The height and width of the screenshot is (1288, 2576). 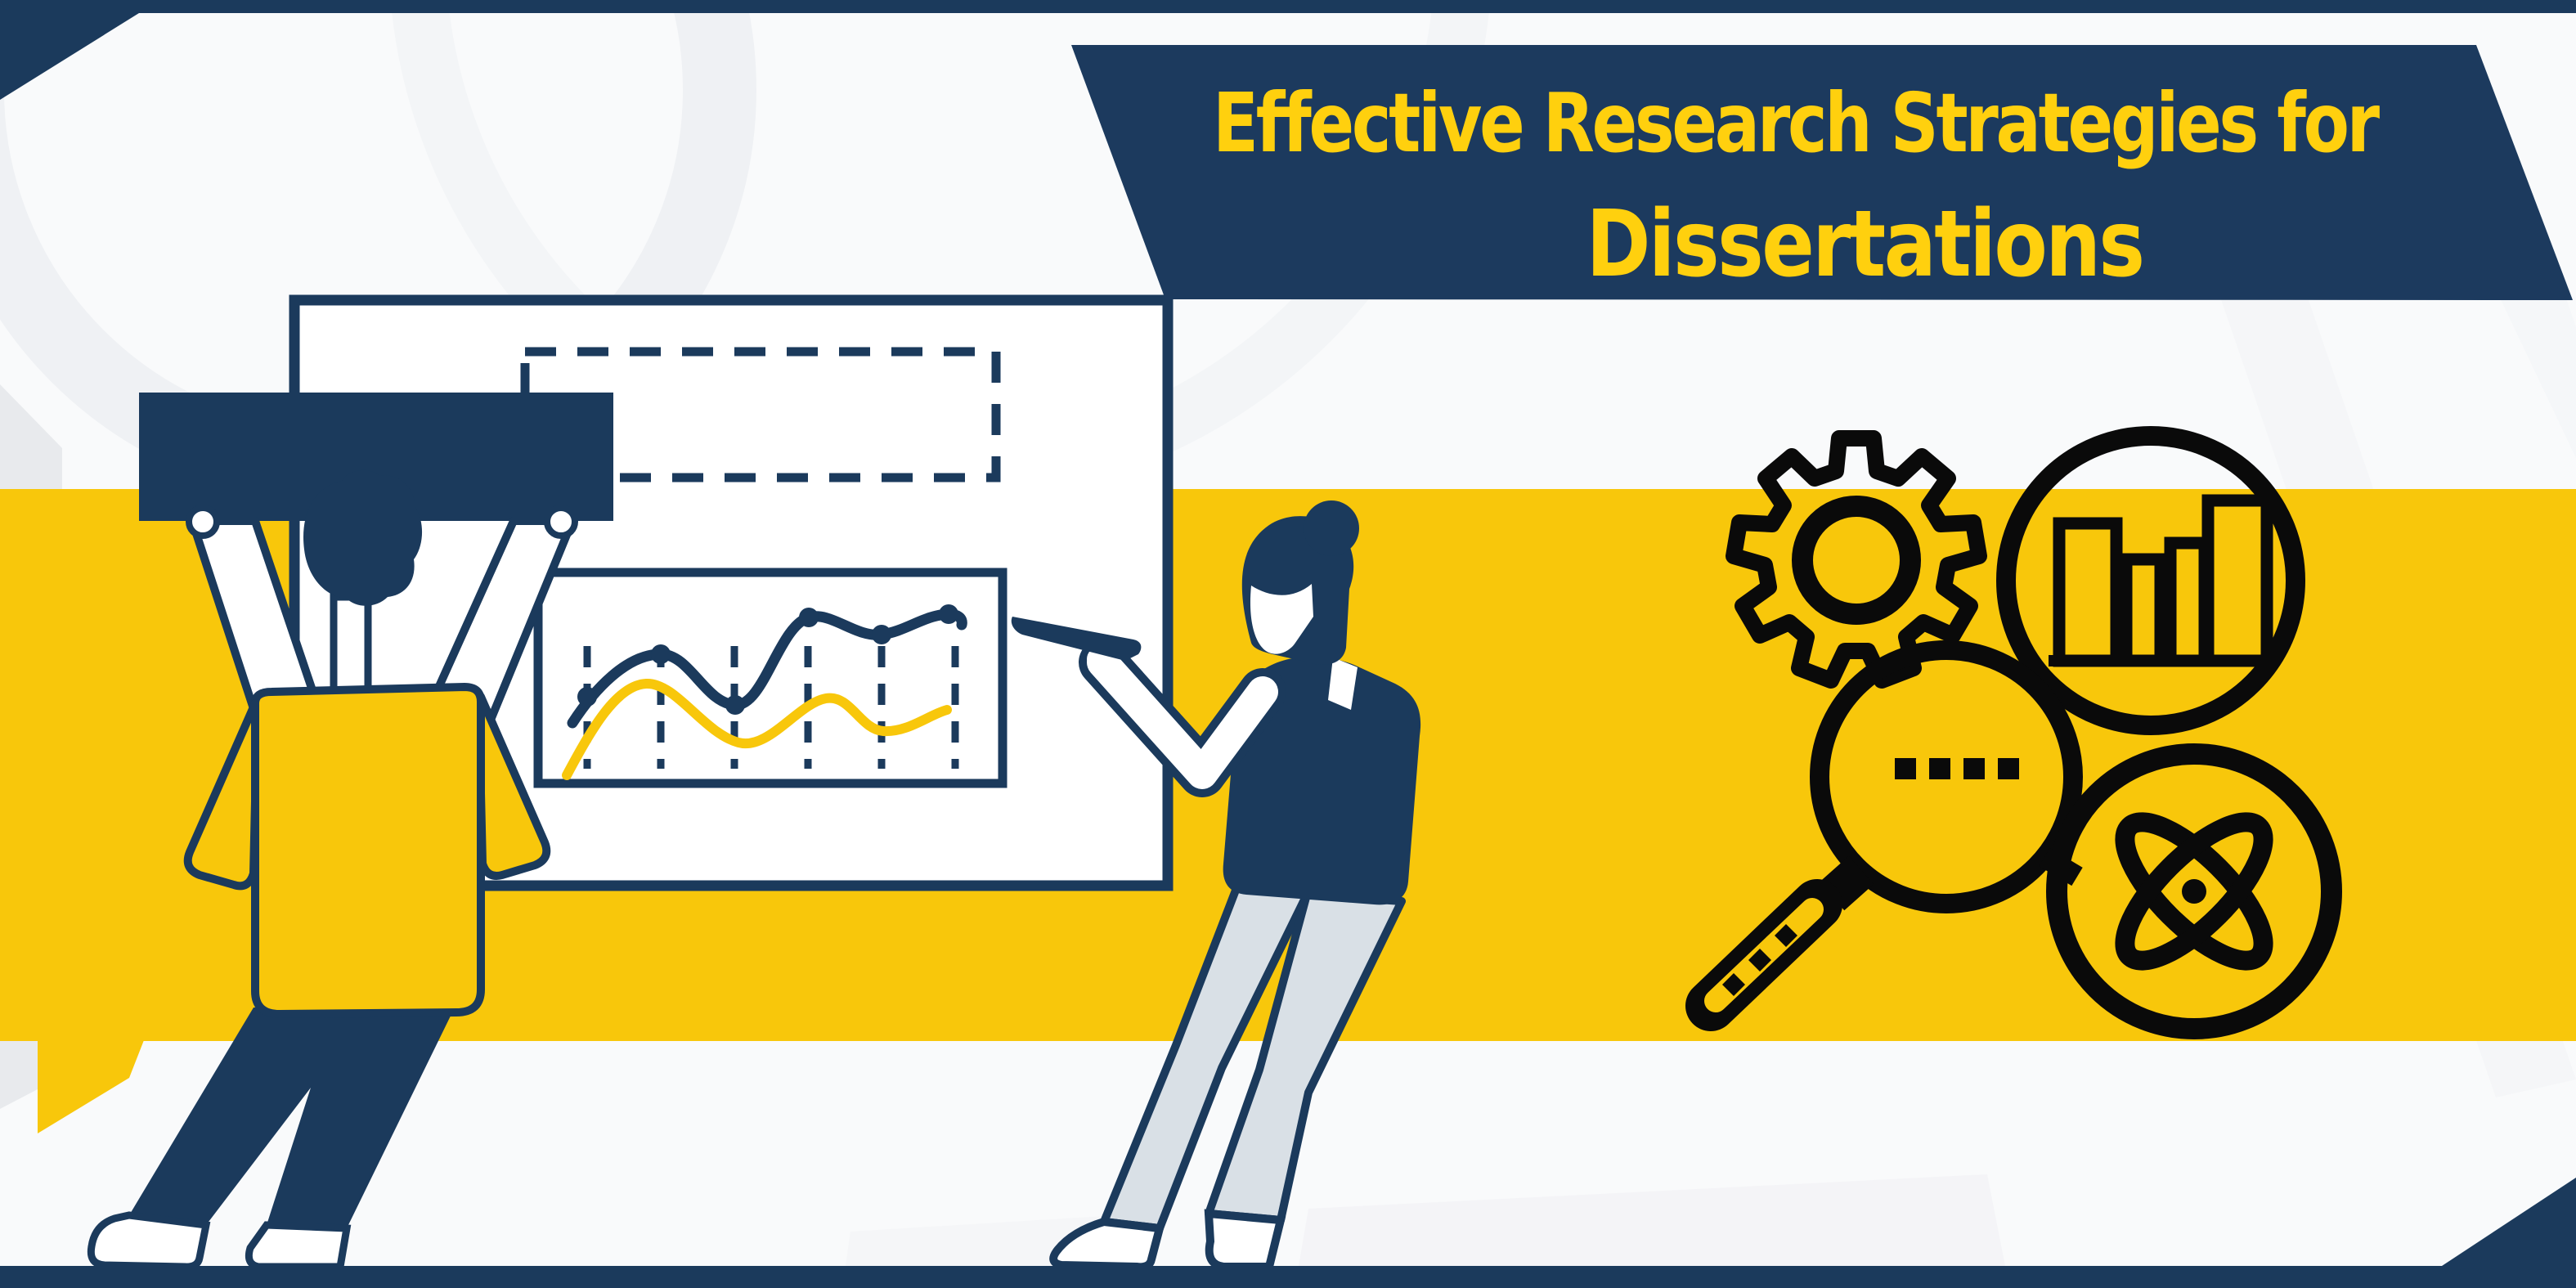 I want to click on atom-circle, so click(x=2194, y=891).